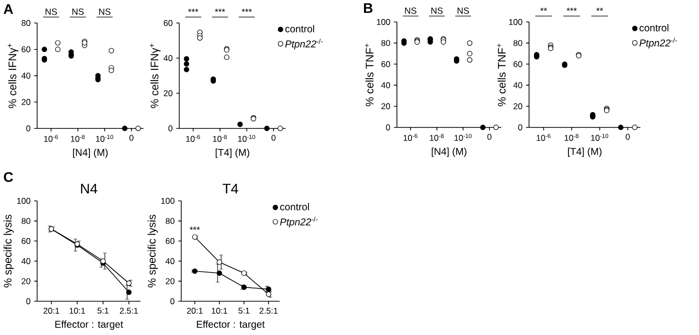 The image size is (699, 335). What do you see at coordinates (8, 177) in the screenshot?
I see `text: C` at bounding box center [8, 177].